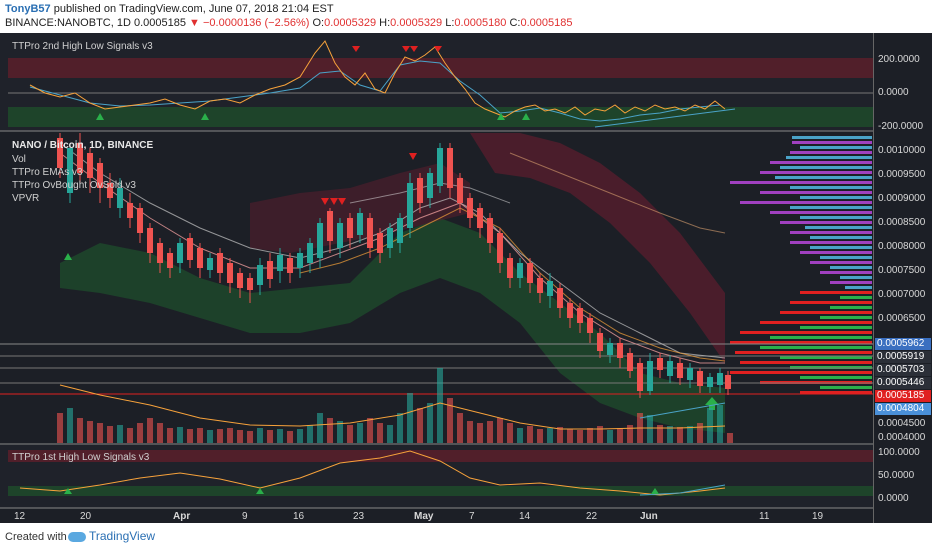  I want to click on indicator-obos: TTPro OvBought OvSold v3, so click(74, 185).